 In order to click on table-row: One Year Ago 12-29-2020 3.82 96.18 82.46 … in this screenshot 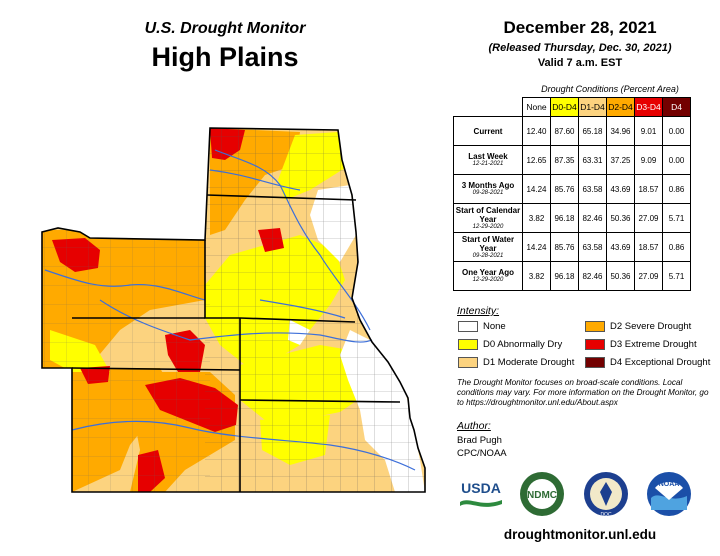, I will do `click(572, 276)`.